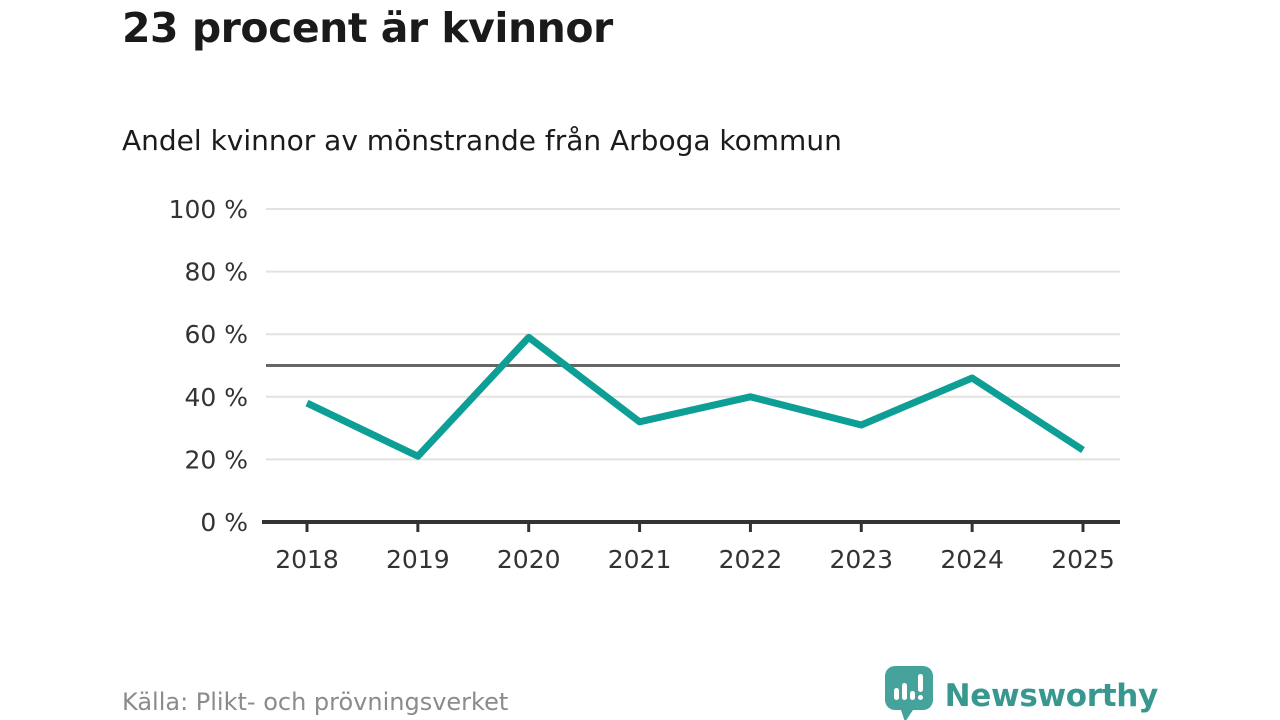  What do you see at coordinates (216, 272) in the screenshot?
I see `svg-text: 80 %` at bounding box center [216, 272].